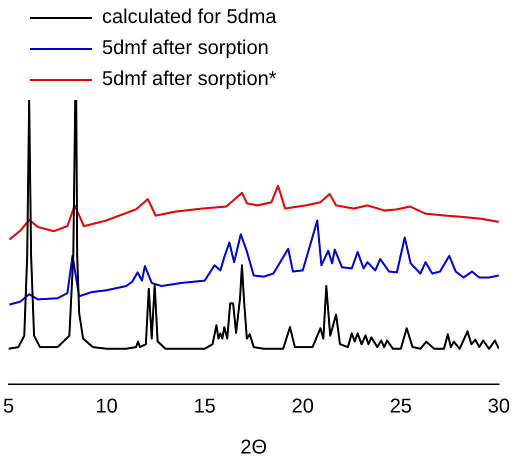  Describe the element at coordinates (107, 407) in the screenshot. I see `x-tick-label: 10` at that location.